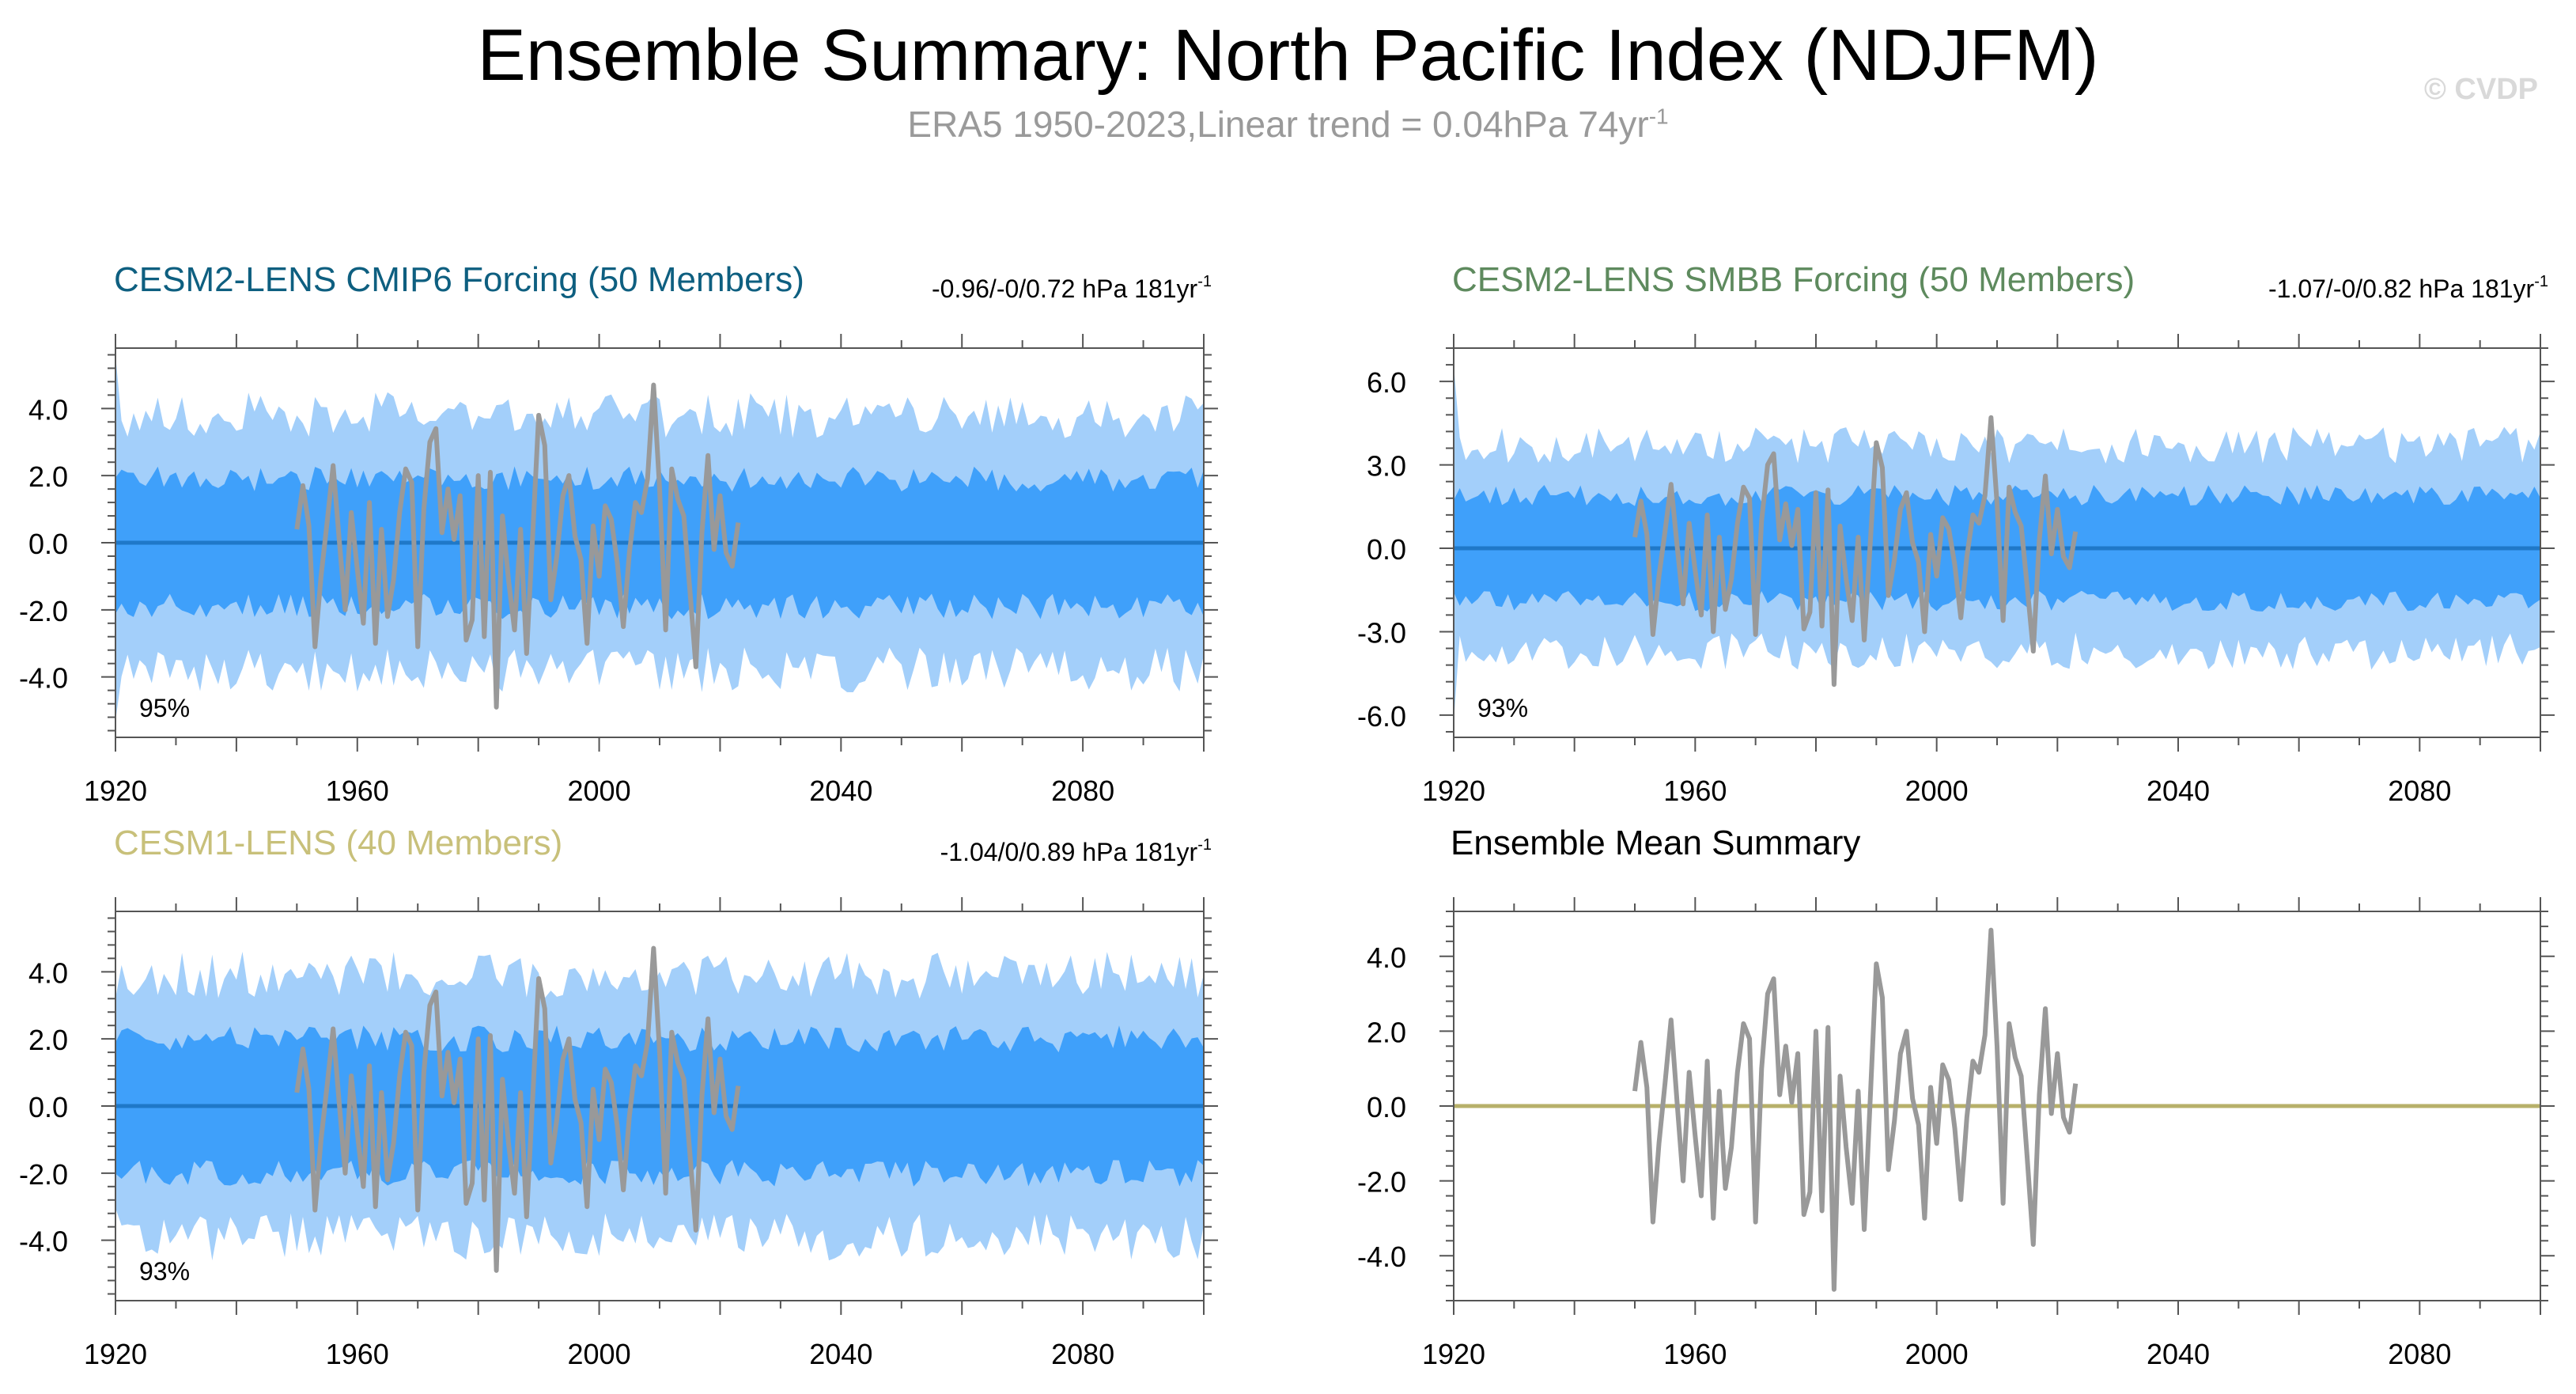 The width and height of the screenshot is (2576, 1394). Describe the element at coordinates (2402, 289) in the screenshot. I see `trend-text: -1.07/-0/0.82 hPa 181yr` at that location.